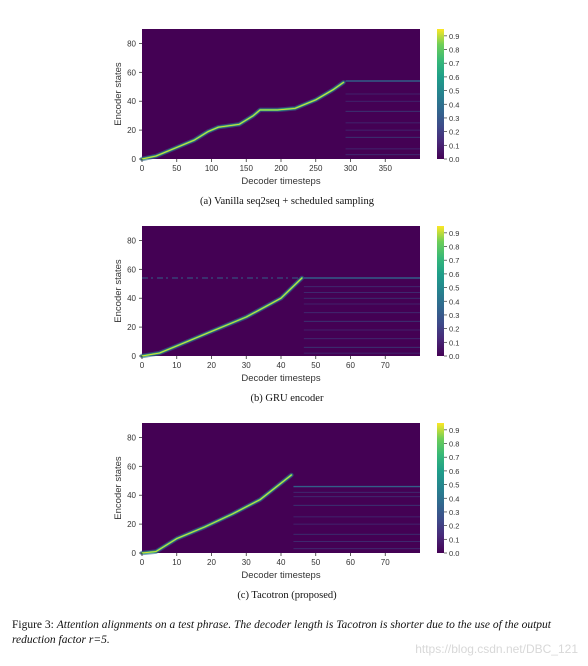  I want to click on x-axis-label-c: Decoder timesteps, so click(280, 575).